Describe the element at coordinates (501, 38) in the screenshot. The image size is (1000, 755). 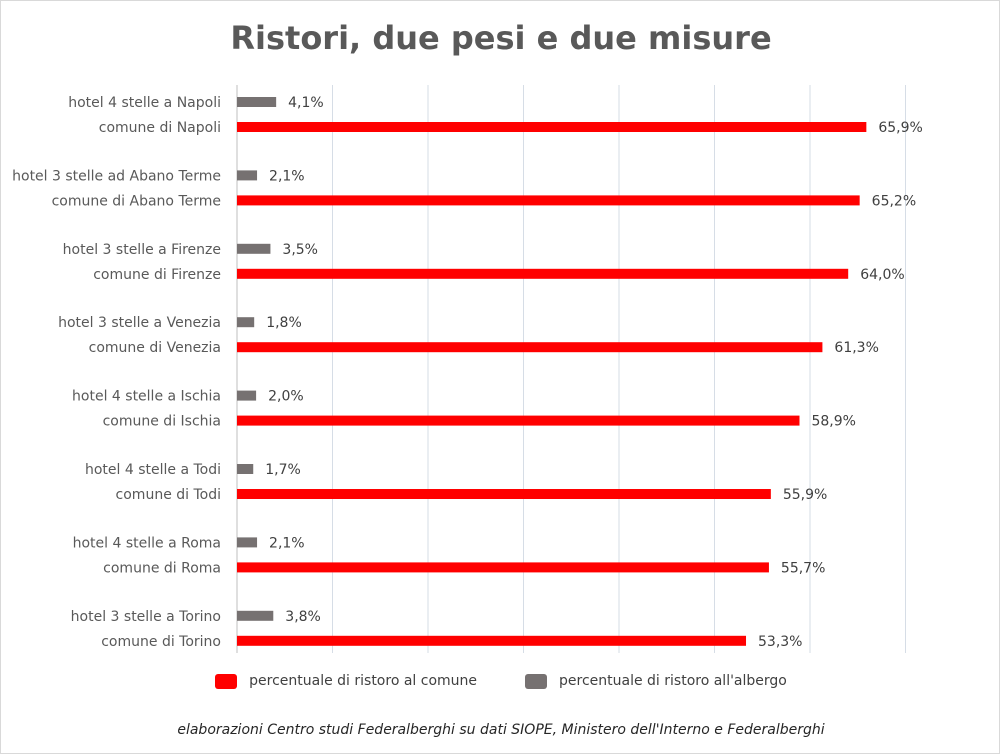
I see `chart-title: Ristori, due pesi e due misure` at that location.